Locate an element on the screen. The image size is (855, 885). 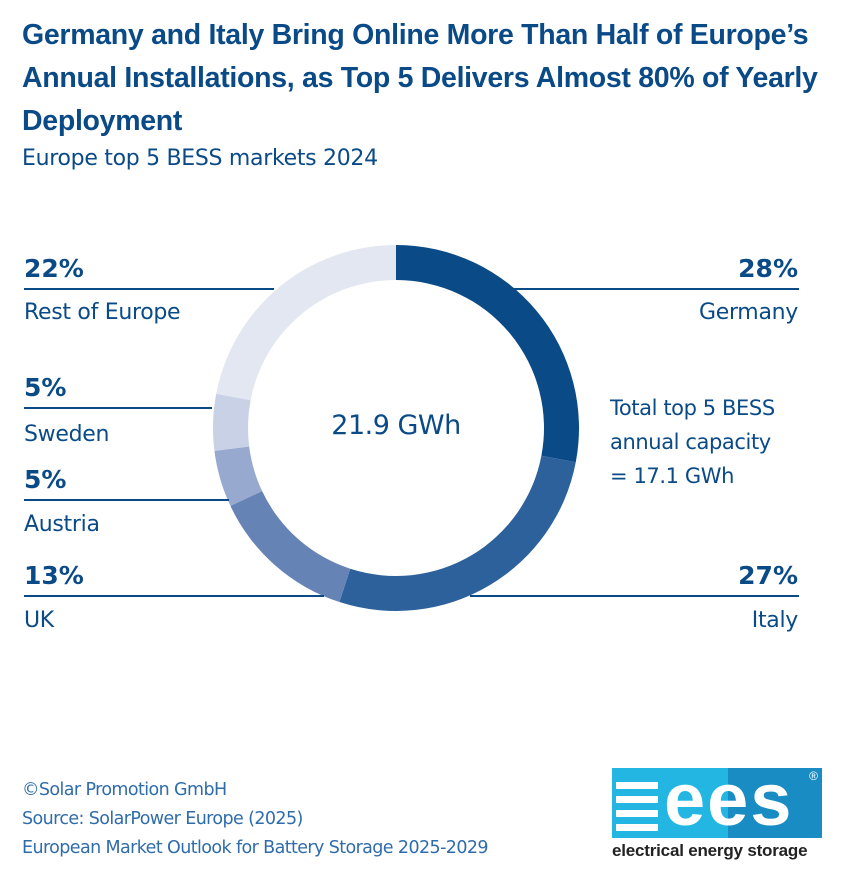
pct-label-uk: 13% is located at coordinates (54, 575).